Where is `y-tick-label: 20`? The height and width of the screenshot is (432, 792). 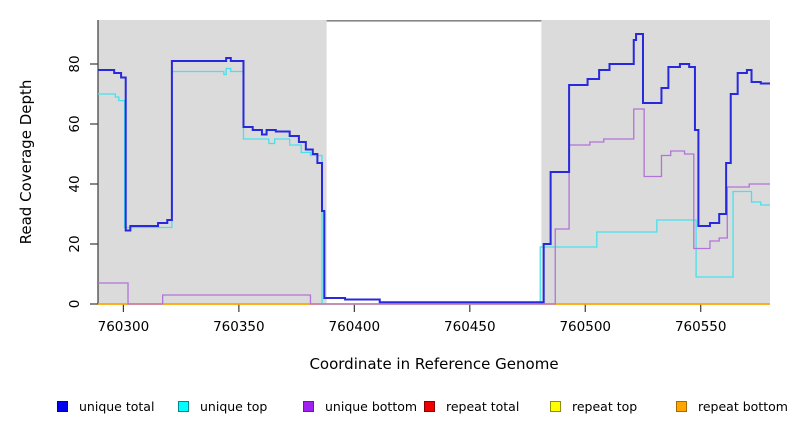 y-tick-label: 20 is located at coordinates (75, 243).